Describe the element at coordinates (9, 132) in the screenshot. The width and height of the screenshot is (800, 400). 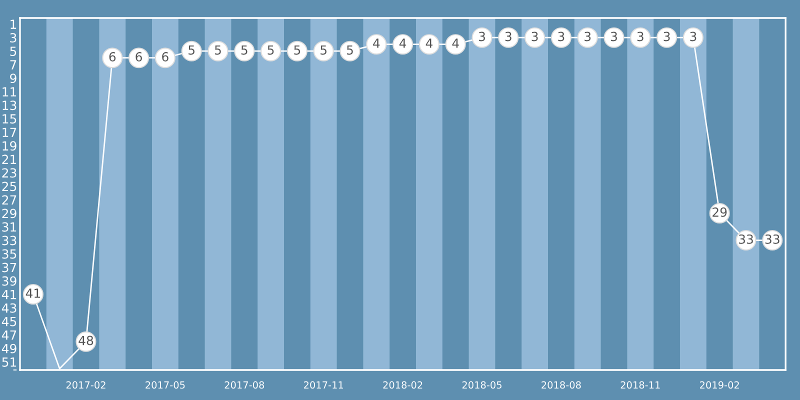
I see `y-tick-label: 17` at that location.